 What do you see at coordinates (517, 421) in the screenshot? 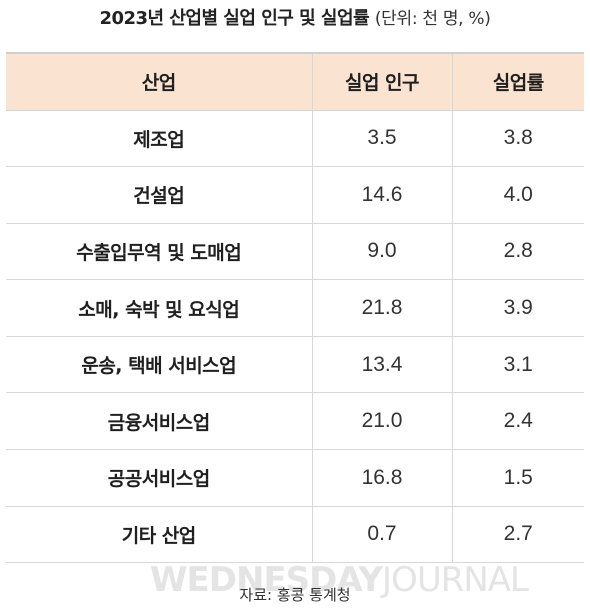
I see `rate-cell: 2.4` at bounding box center [517, 421].